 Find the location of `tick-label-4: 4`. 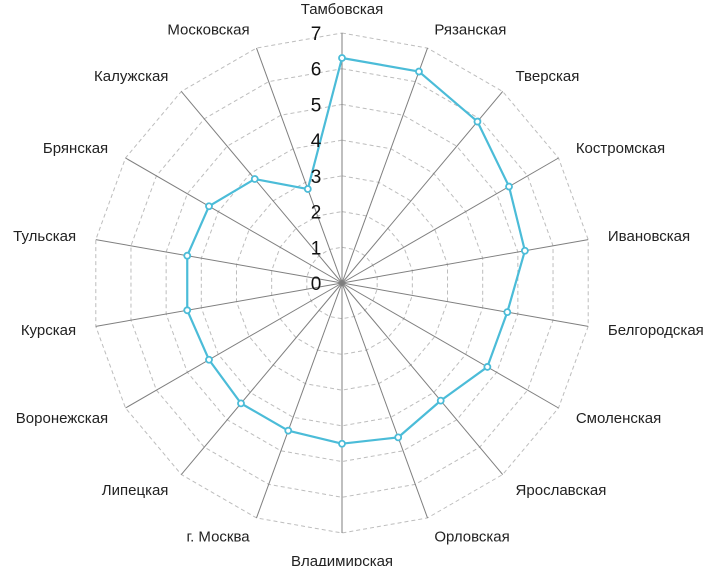

tick-label-4: 4 is located at coordinates (316, 141).